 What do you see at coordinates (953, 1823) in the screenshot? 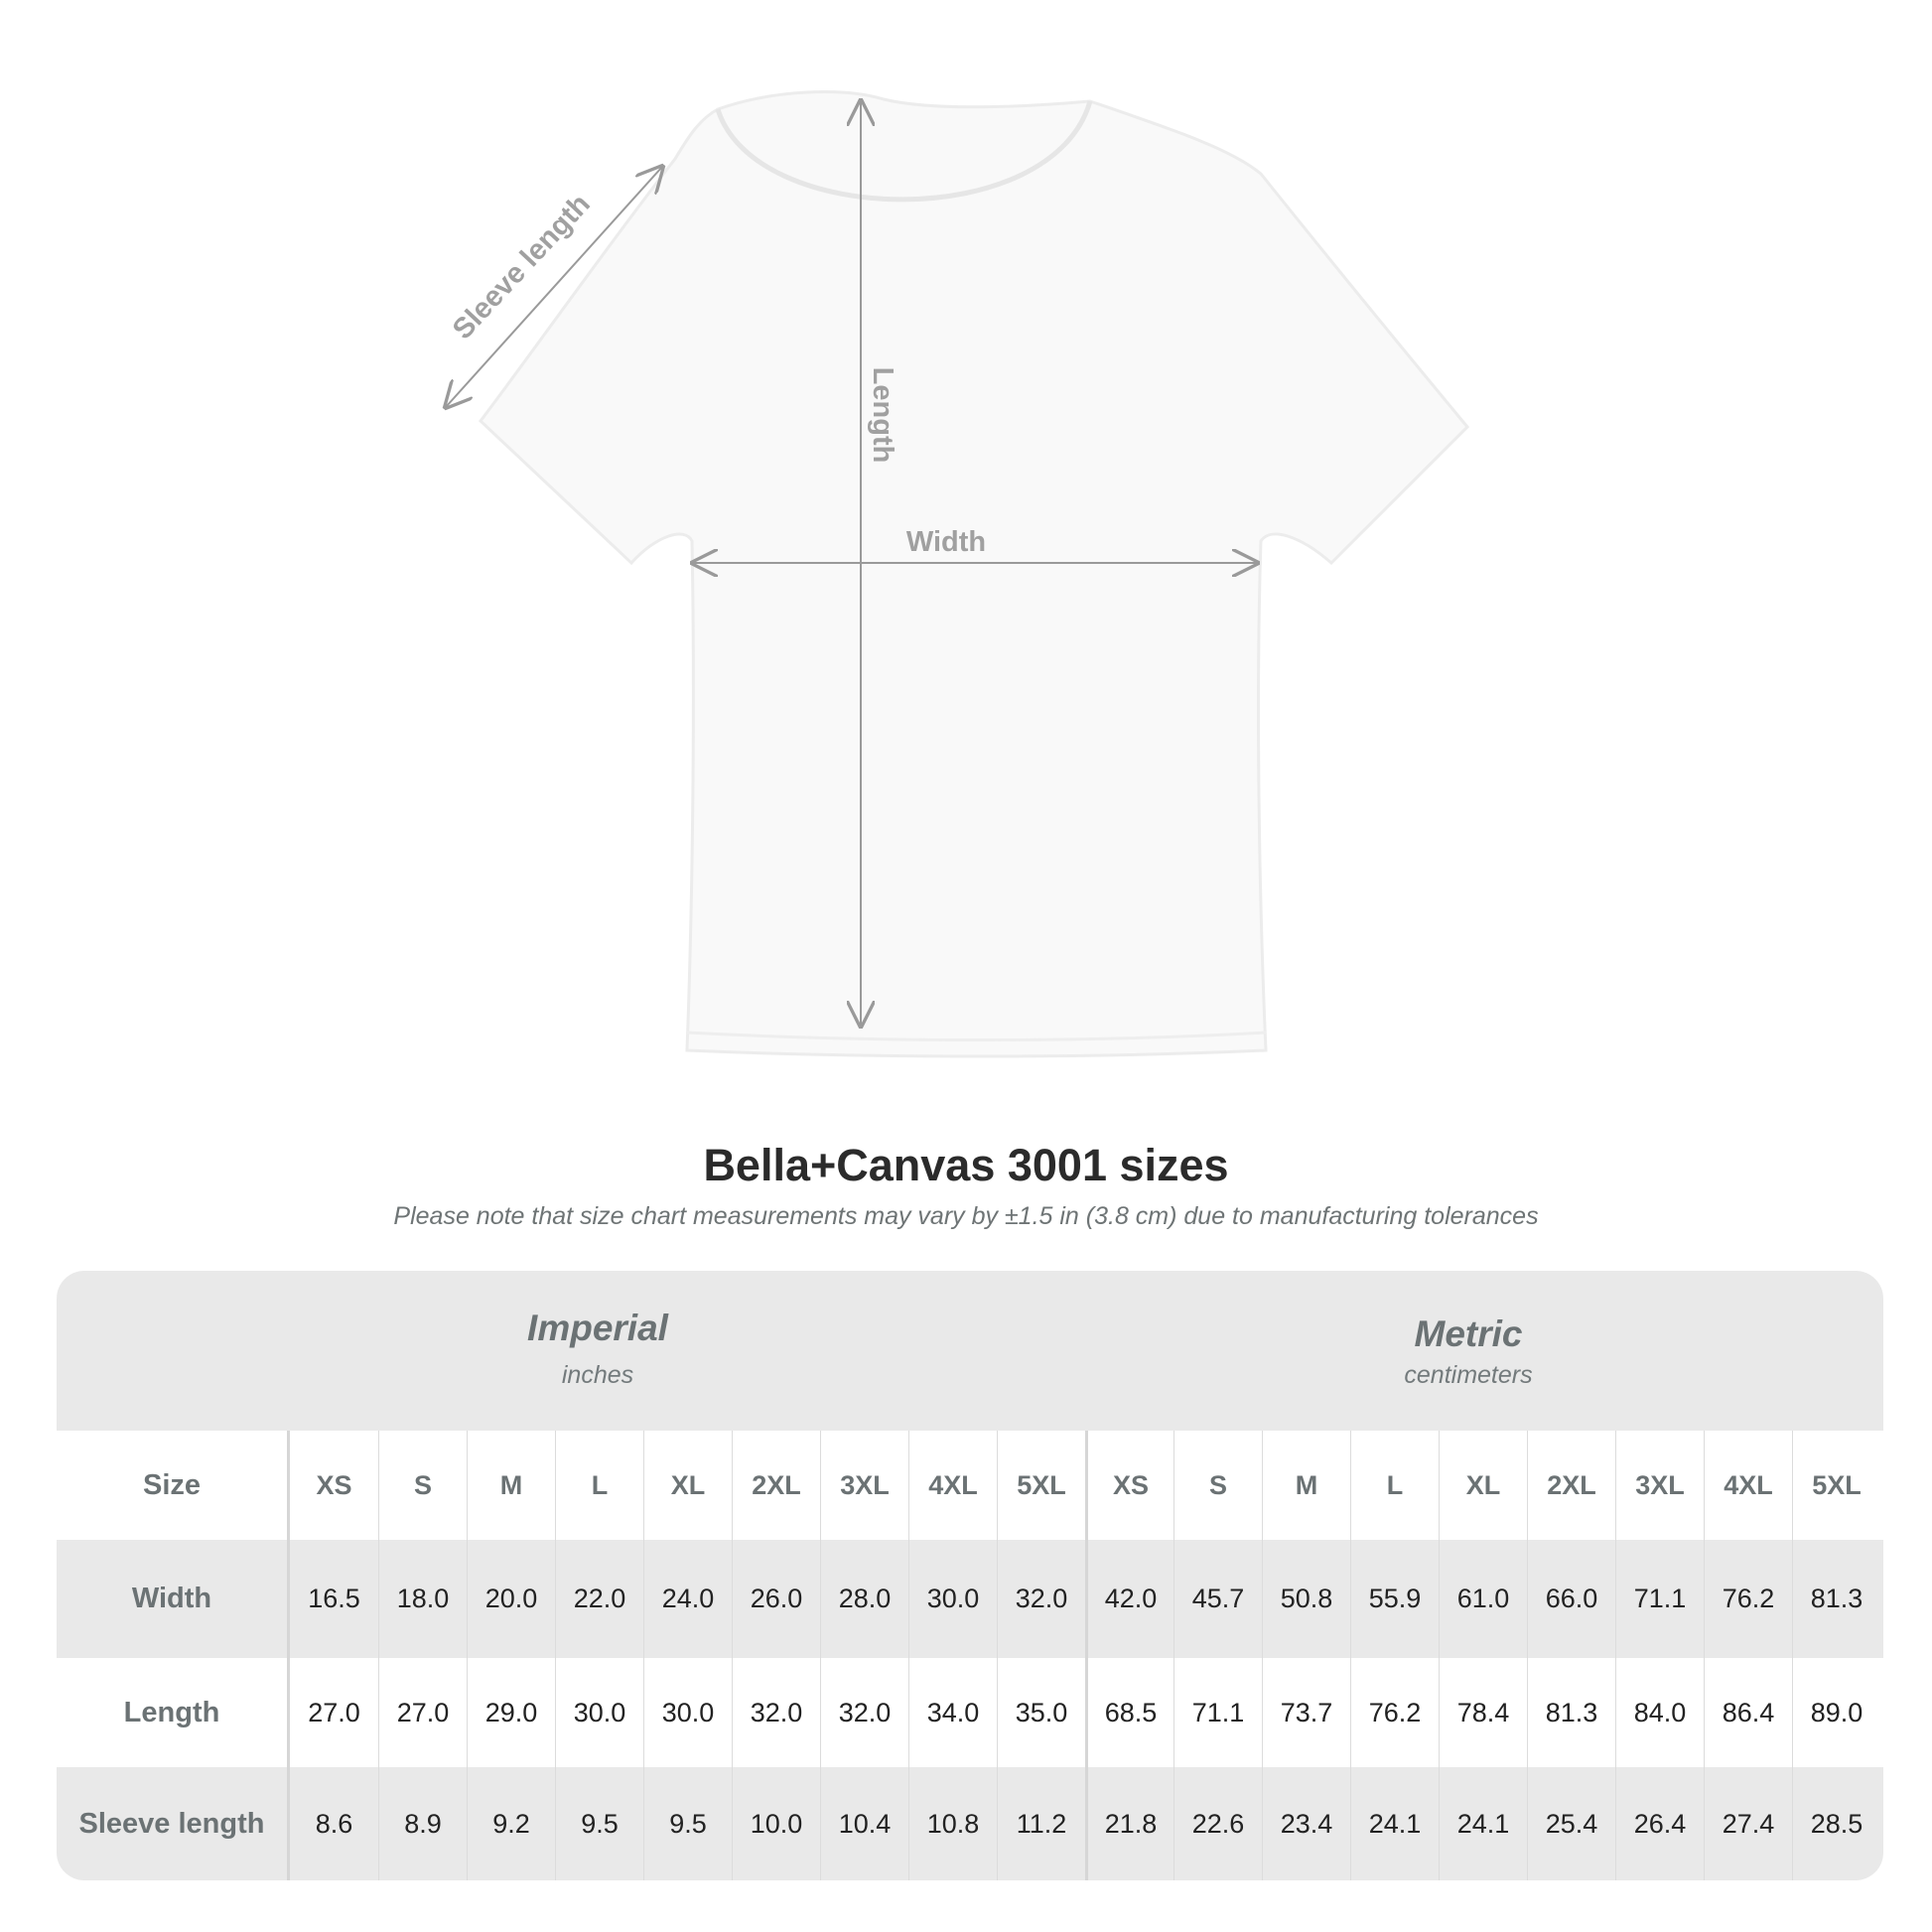
I see `imperial-value: 10.8` at bounding box center [953, 1823].